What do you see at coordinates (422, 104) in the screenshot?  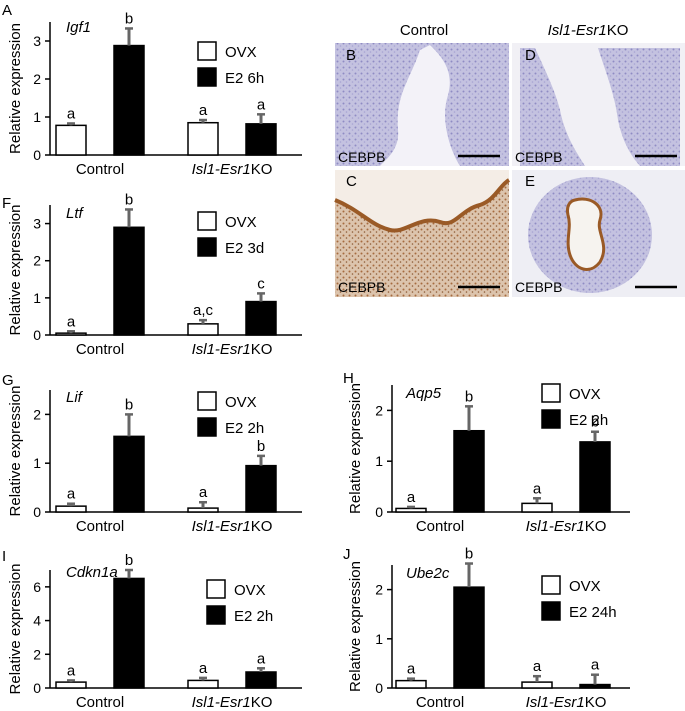 I see `micrograph-b: B CEBPB` at bounding box center [422, 104].